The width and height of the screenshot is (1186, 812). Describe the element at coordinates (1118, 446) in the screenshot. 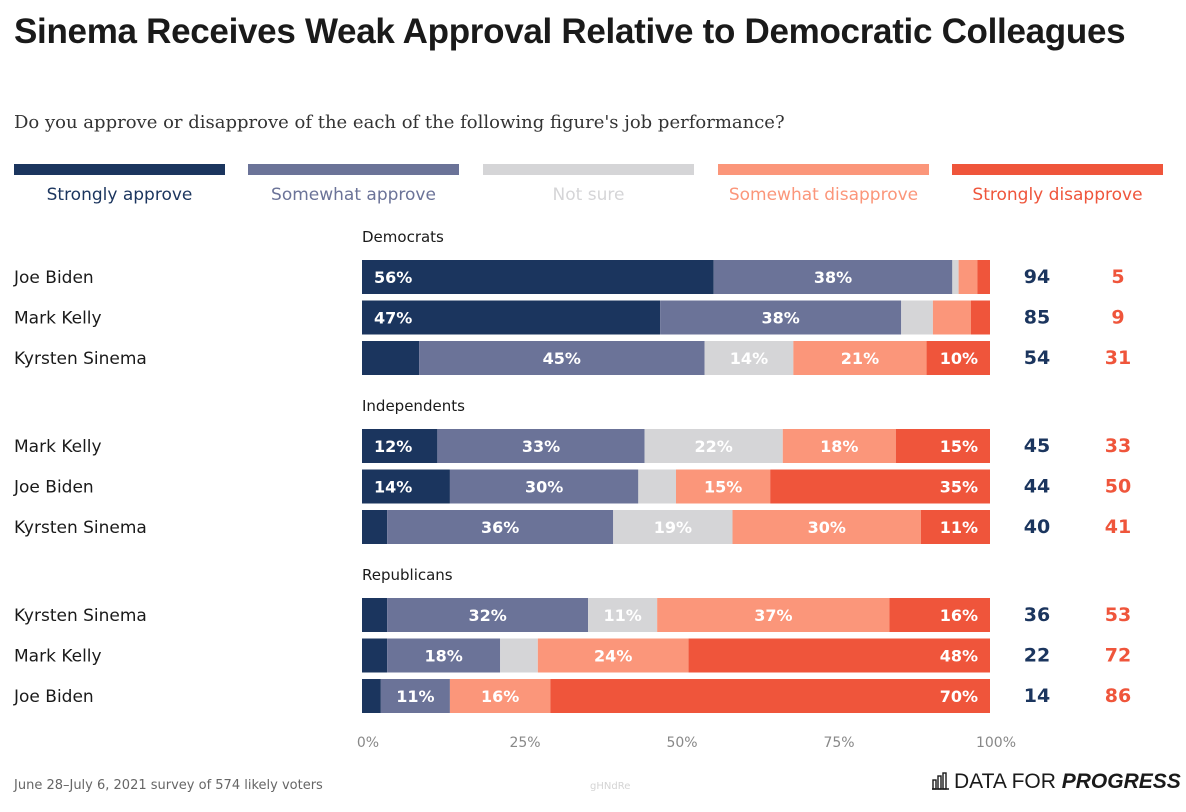

I see `disapprove-total: 33` at that location.